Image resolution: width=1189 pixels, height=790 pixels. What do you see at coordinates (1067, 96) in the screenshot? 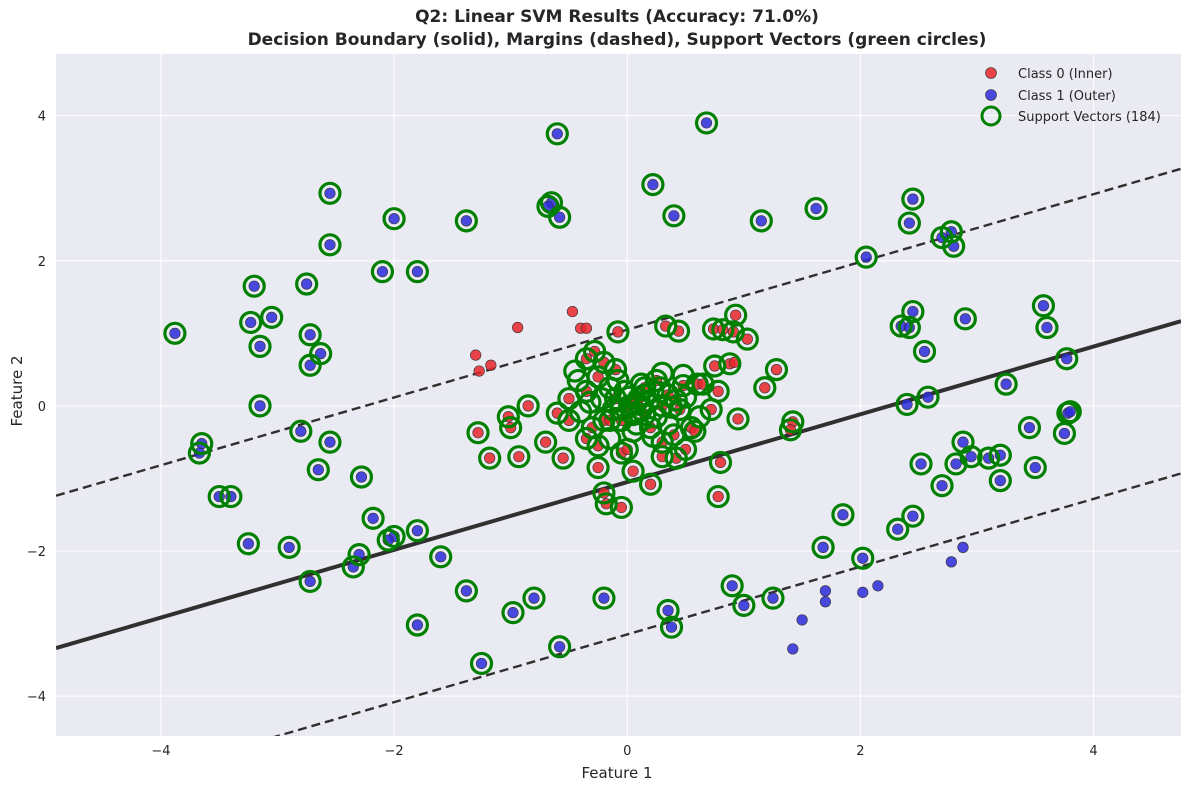
I see `legend-label-class1: Class 1 (Outer)` at bounding box center [1067, 96].